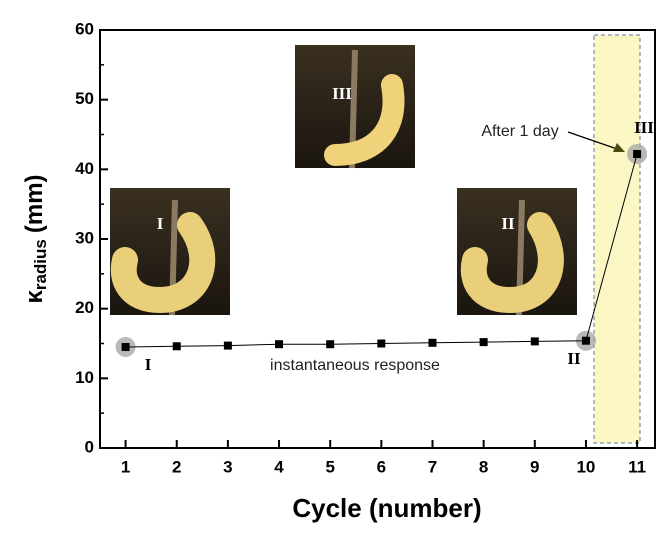 The height and width of the screenshot is (537, 660). I want to click on y-tick-label: 50, so click(84, 98).